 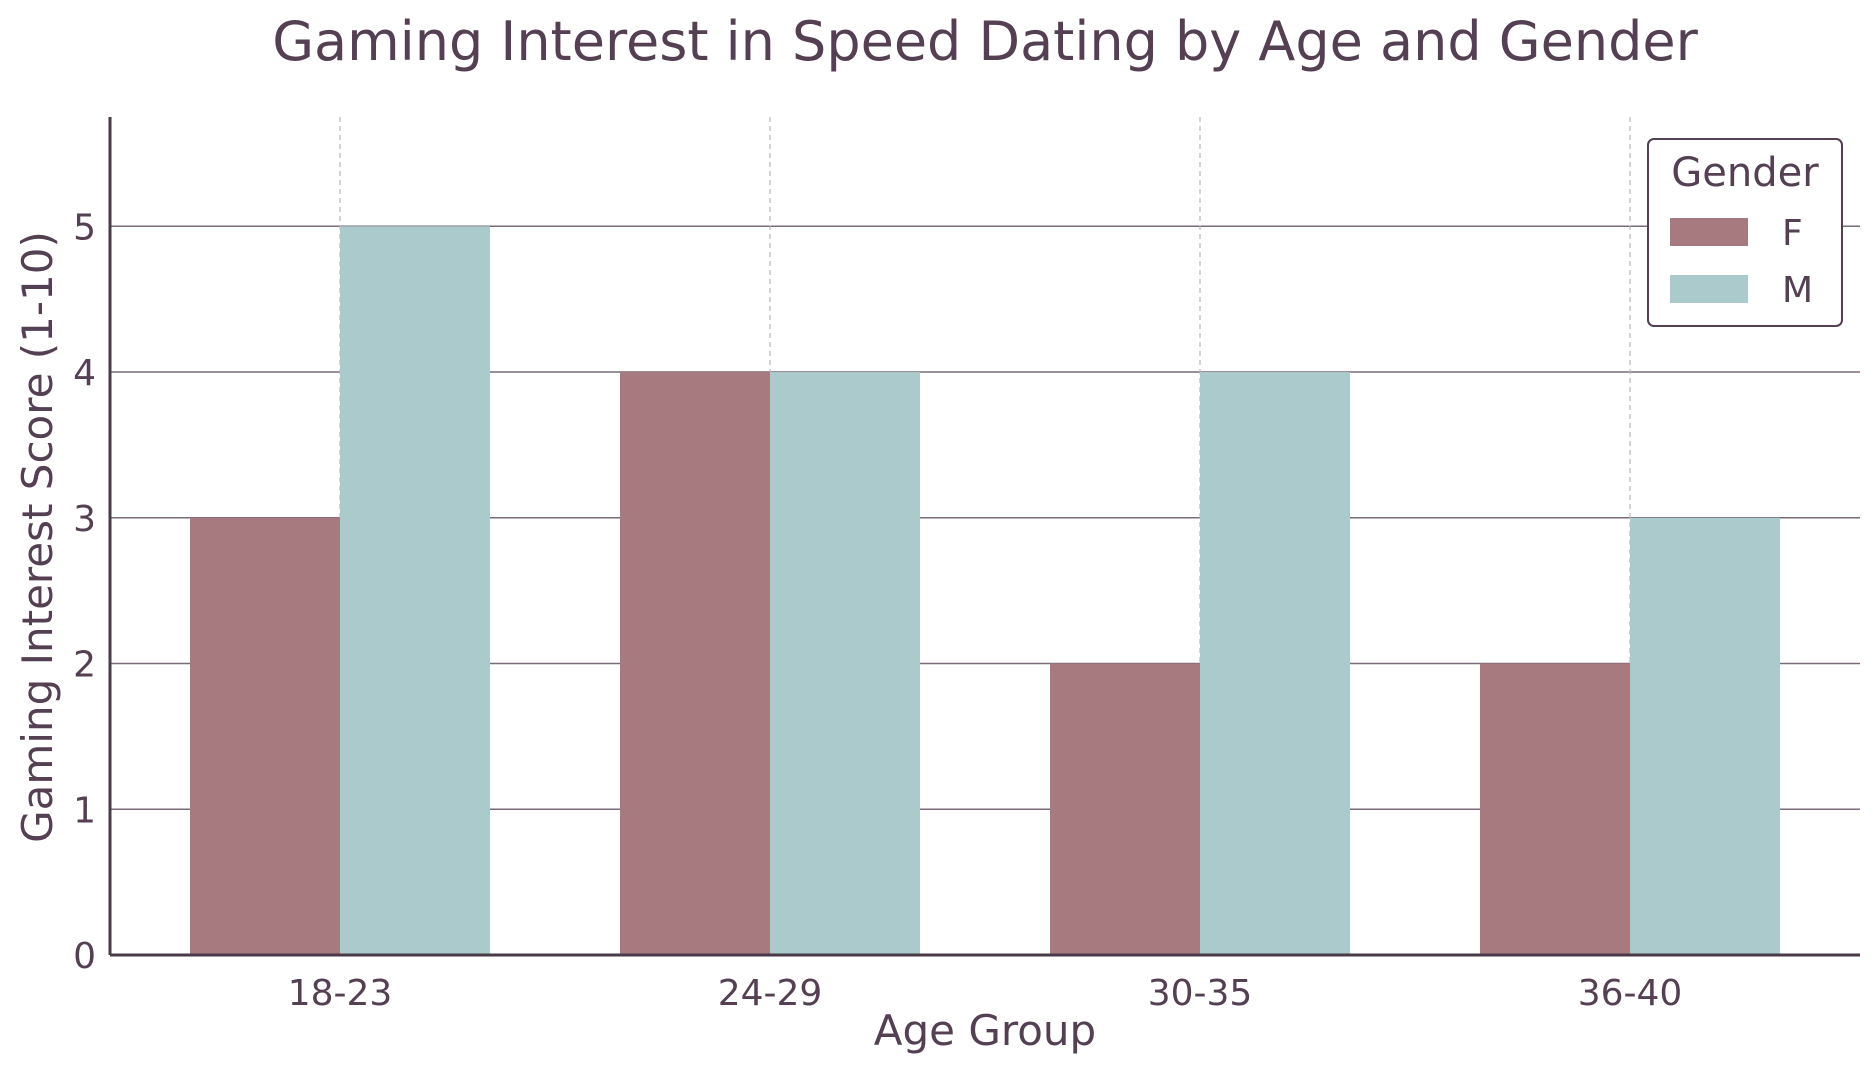 I want to click on y-tick-label: 5, so click(x=84, y=227).